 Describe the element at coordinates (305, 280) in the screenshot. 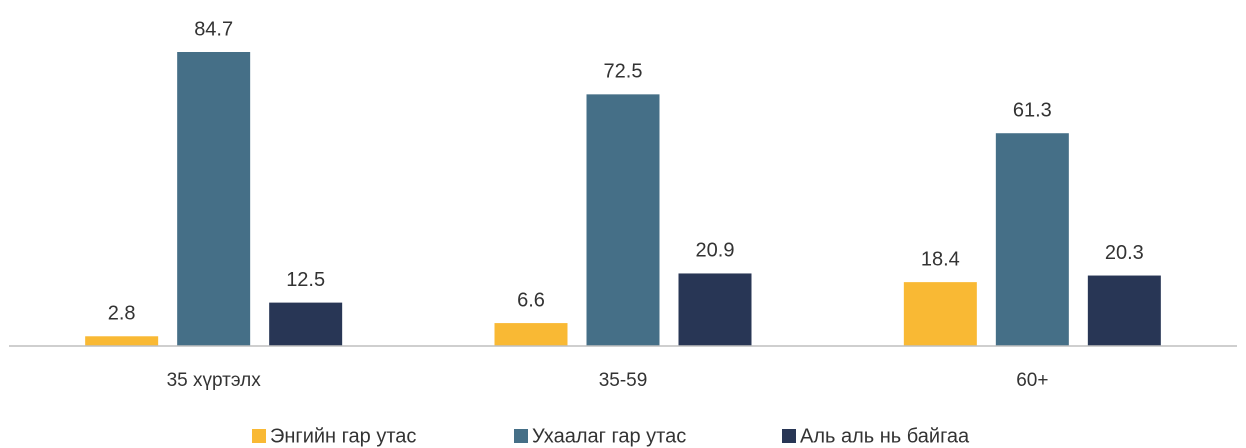

I see `value-label: 12.5` at that location.